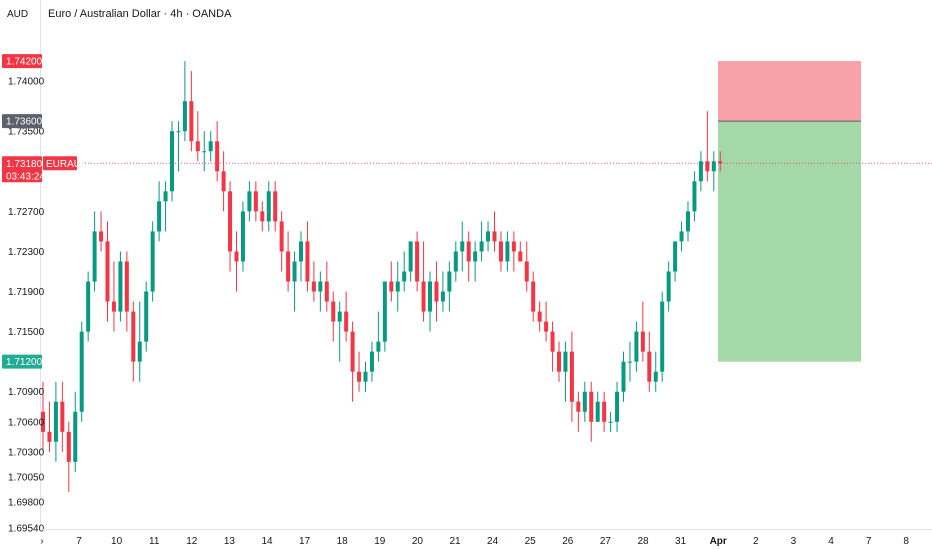  Describe the element at coordinates (154, 541) in the screenshot. I see `time-tick-label: 11` at that location.